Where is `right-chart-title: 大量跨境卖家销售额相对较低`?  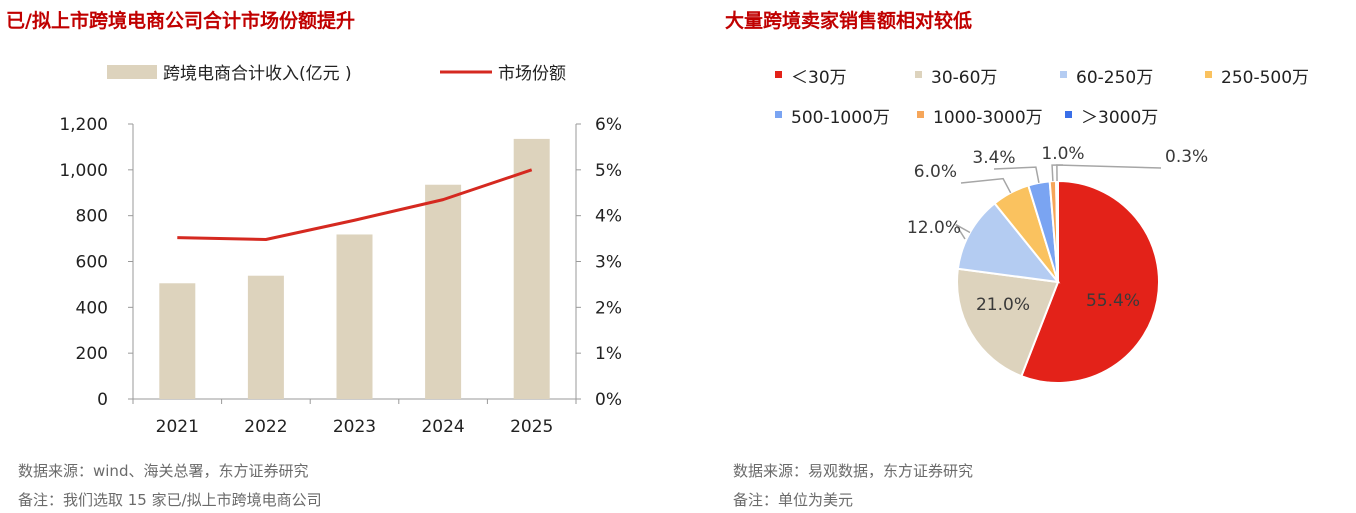 right-chart-title: 大量跨境卖家销售额相对较低 is located at coordinates (849, 21).